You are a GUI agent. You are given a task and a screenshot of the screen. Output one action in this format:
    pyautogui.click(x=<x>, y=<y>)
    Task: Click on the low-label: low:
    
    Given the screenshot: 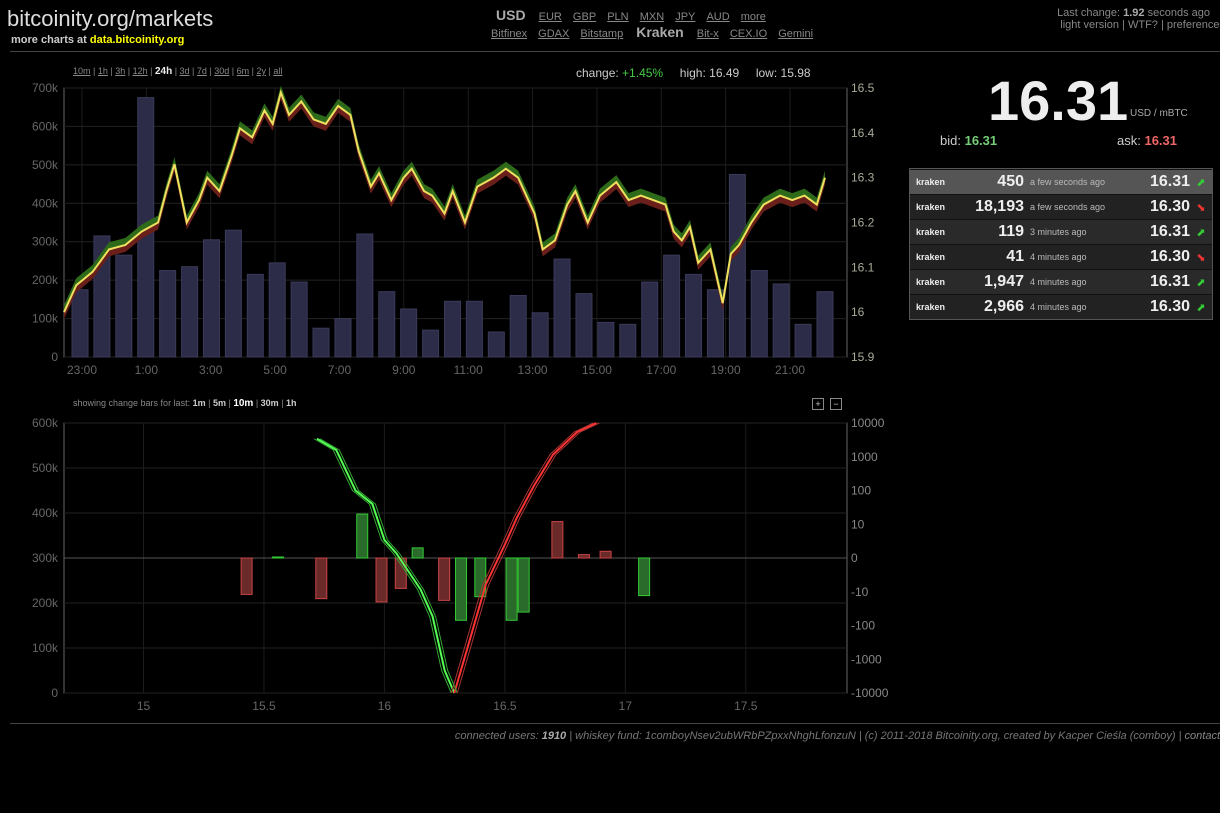 What is the action you would take?
    pyautogui.click(x=766, y=73)
    